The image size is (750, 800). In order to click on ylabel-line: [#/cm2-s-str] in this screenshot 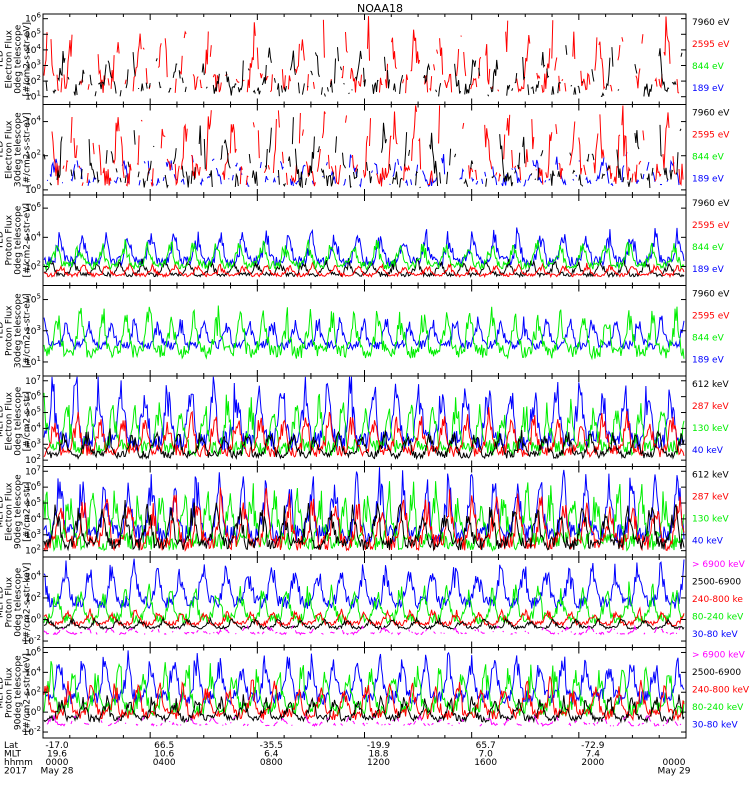, I will do `click(28, 421)`.